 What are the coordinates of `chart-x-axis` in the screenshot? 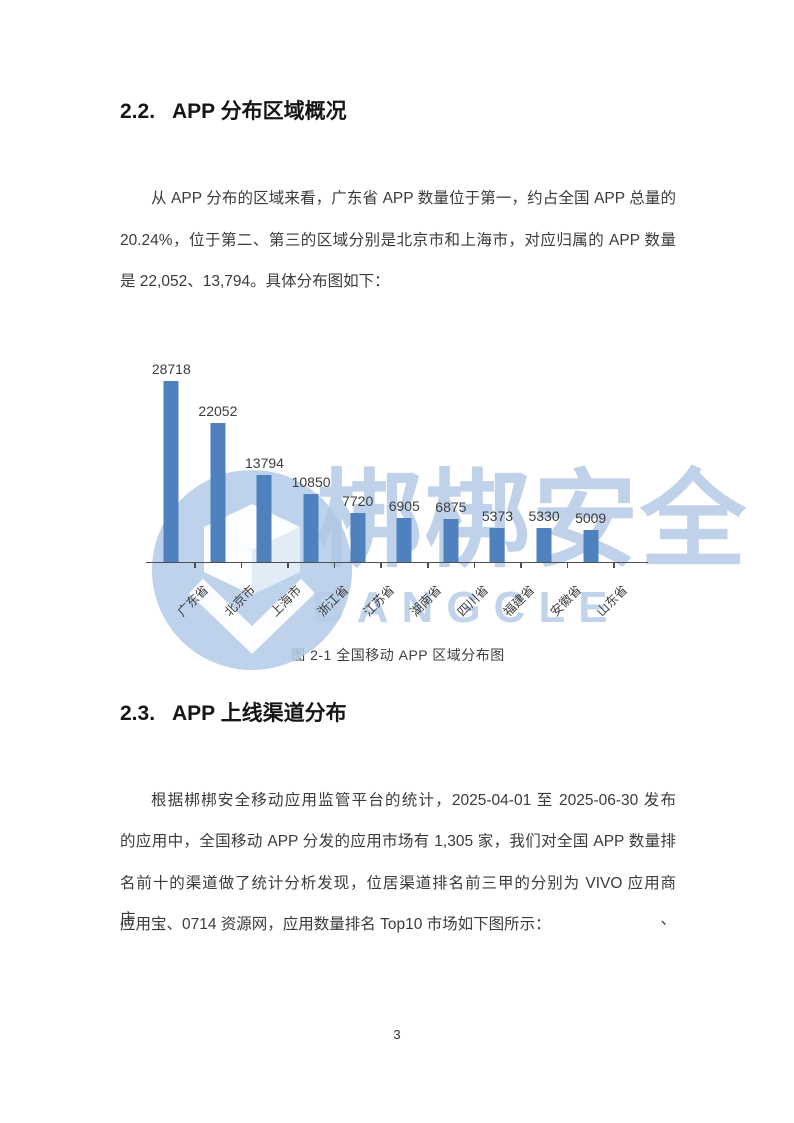 It's located at (397, 562).